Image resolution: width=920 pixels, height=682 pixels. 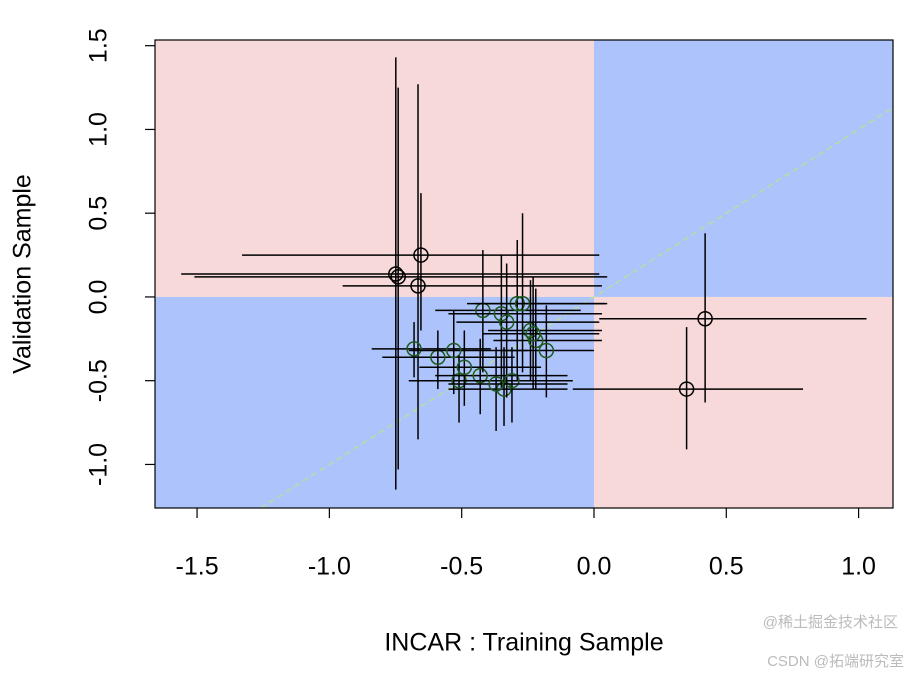 I want to click on x-tick-label: 1.0, so click(x=858, y=567).